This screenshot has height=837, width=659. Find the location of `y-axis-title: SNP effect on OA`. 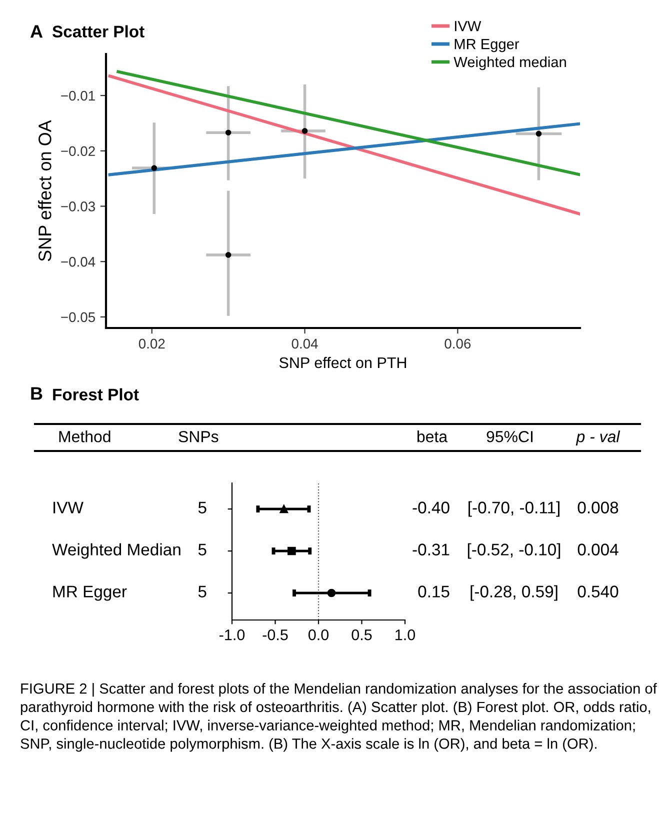

y-axis-title: SNP effect on OA is located at coordinates (45, 191).